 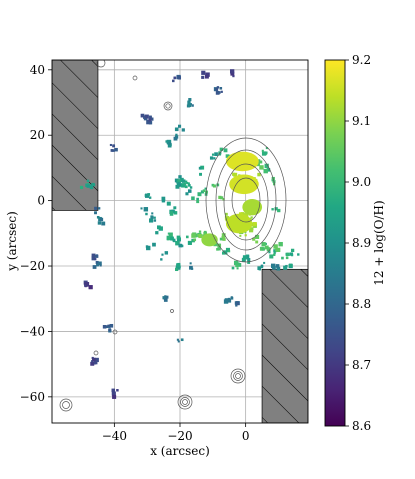 I want to click on y-axis: 40 20 0 −20 −40 −60, so click(x=36, y=233).